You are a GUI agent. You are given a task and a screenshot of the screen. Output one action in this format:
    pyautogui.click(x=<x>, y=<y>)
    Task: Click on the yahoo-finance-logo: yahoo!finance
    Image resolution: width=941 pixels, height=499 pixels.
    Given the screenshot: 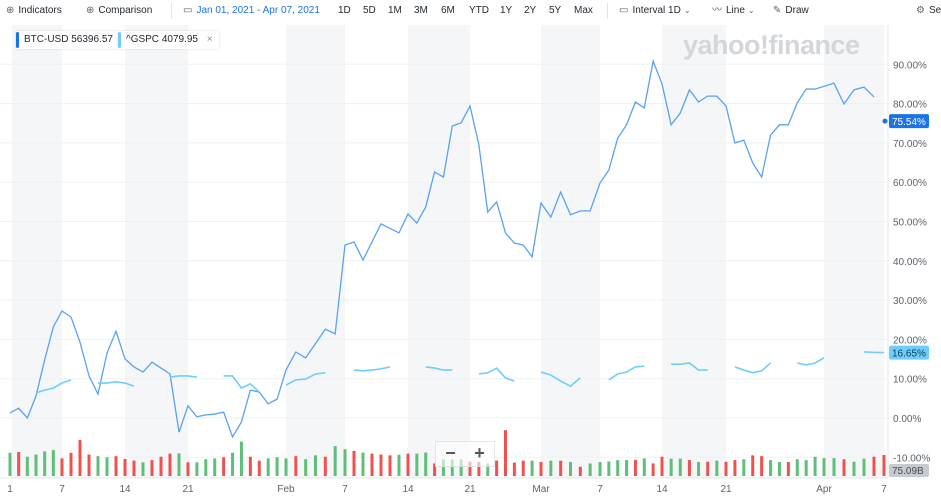 What is the action you would take?
    pyautogui.click(x=771, y=45)
    